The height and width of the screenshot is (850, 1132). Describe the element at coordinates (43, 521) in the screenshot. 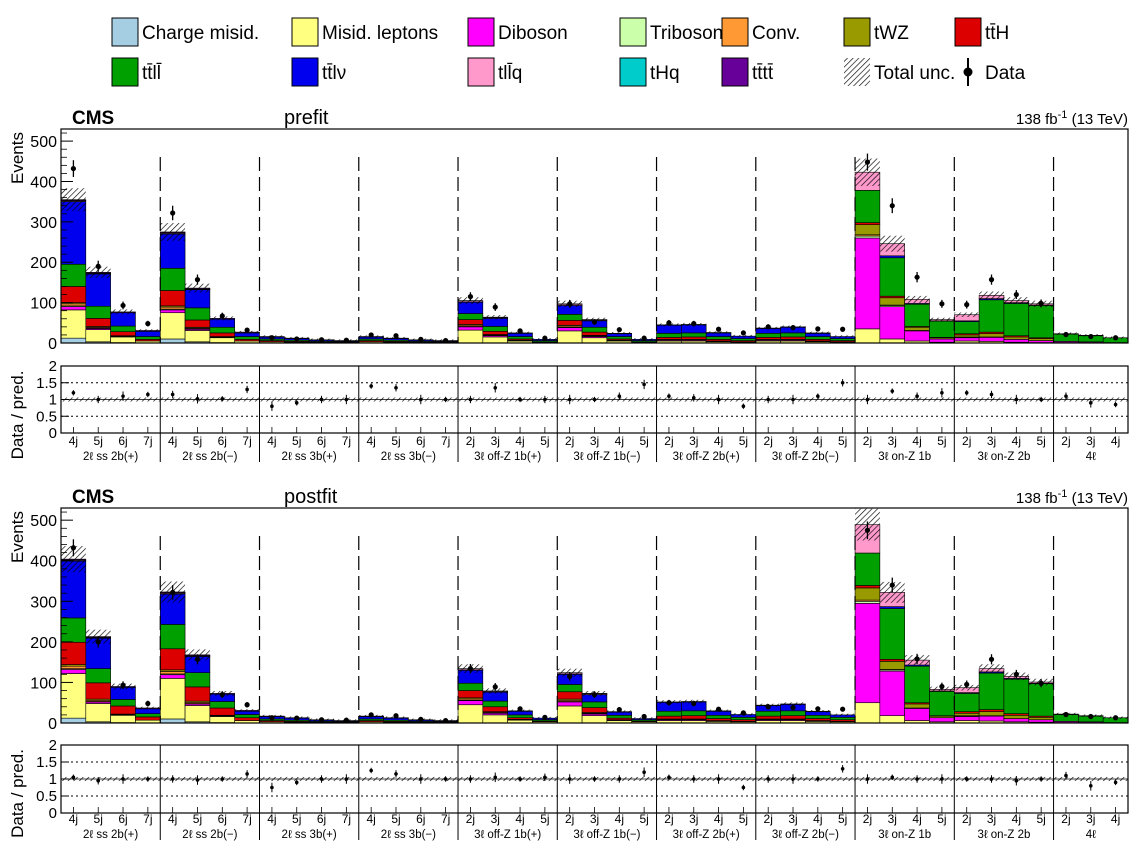

I see `y-tick-label: 500` at that location.